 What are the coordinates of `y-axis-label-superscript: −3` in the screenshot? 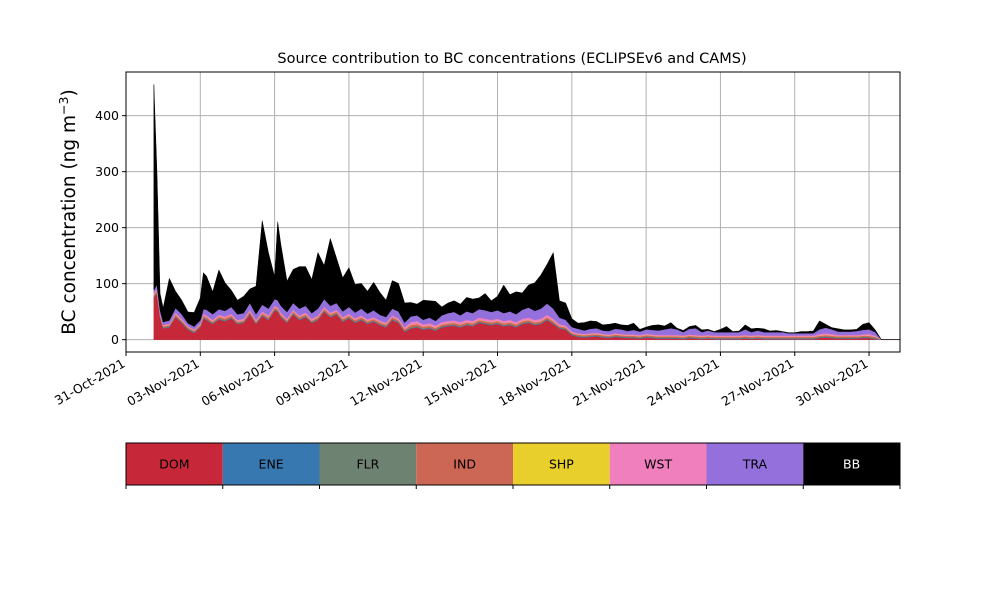 It's located at (63, 106).